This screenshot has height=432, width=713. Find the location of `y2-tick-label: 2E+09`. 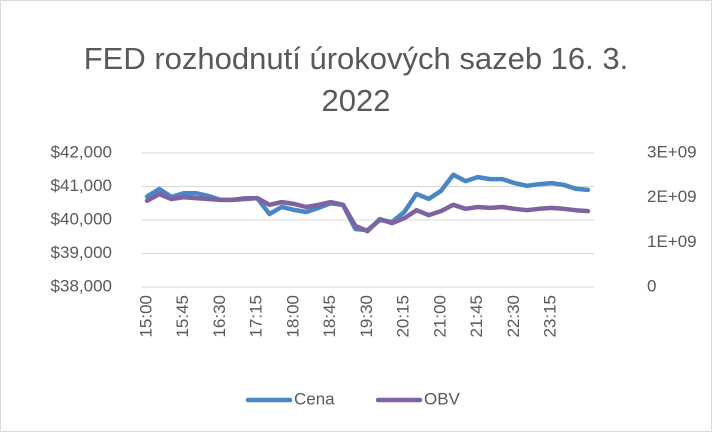

y2-tick-label: 2E+09 is located at coordinates (672, 196).